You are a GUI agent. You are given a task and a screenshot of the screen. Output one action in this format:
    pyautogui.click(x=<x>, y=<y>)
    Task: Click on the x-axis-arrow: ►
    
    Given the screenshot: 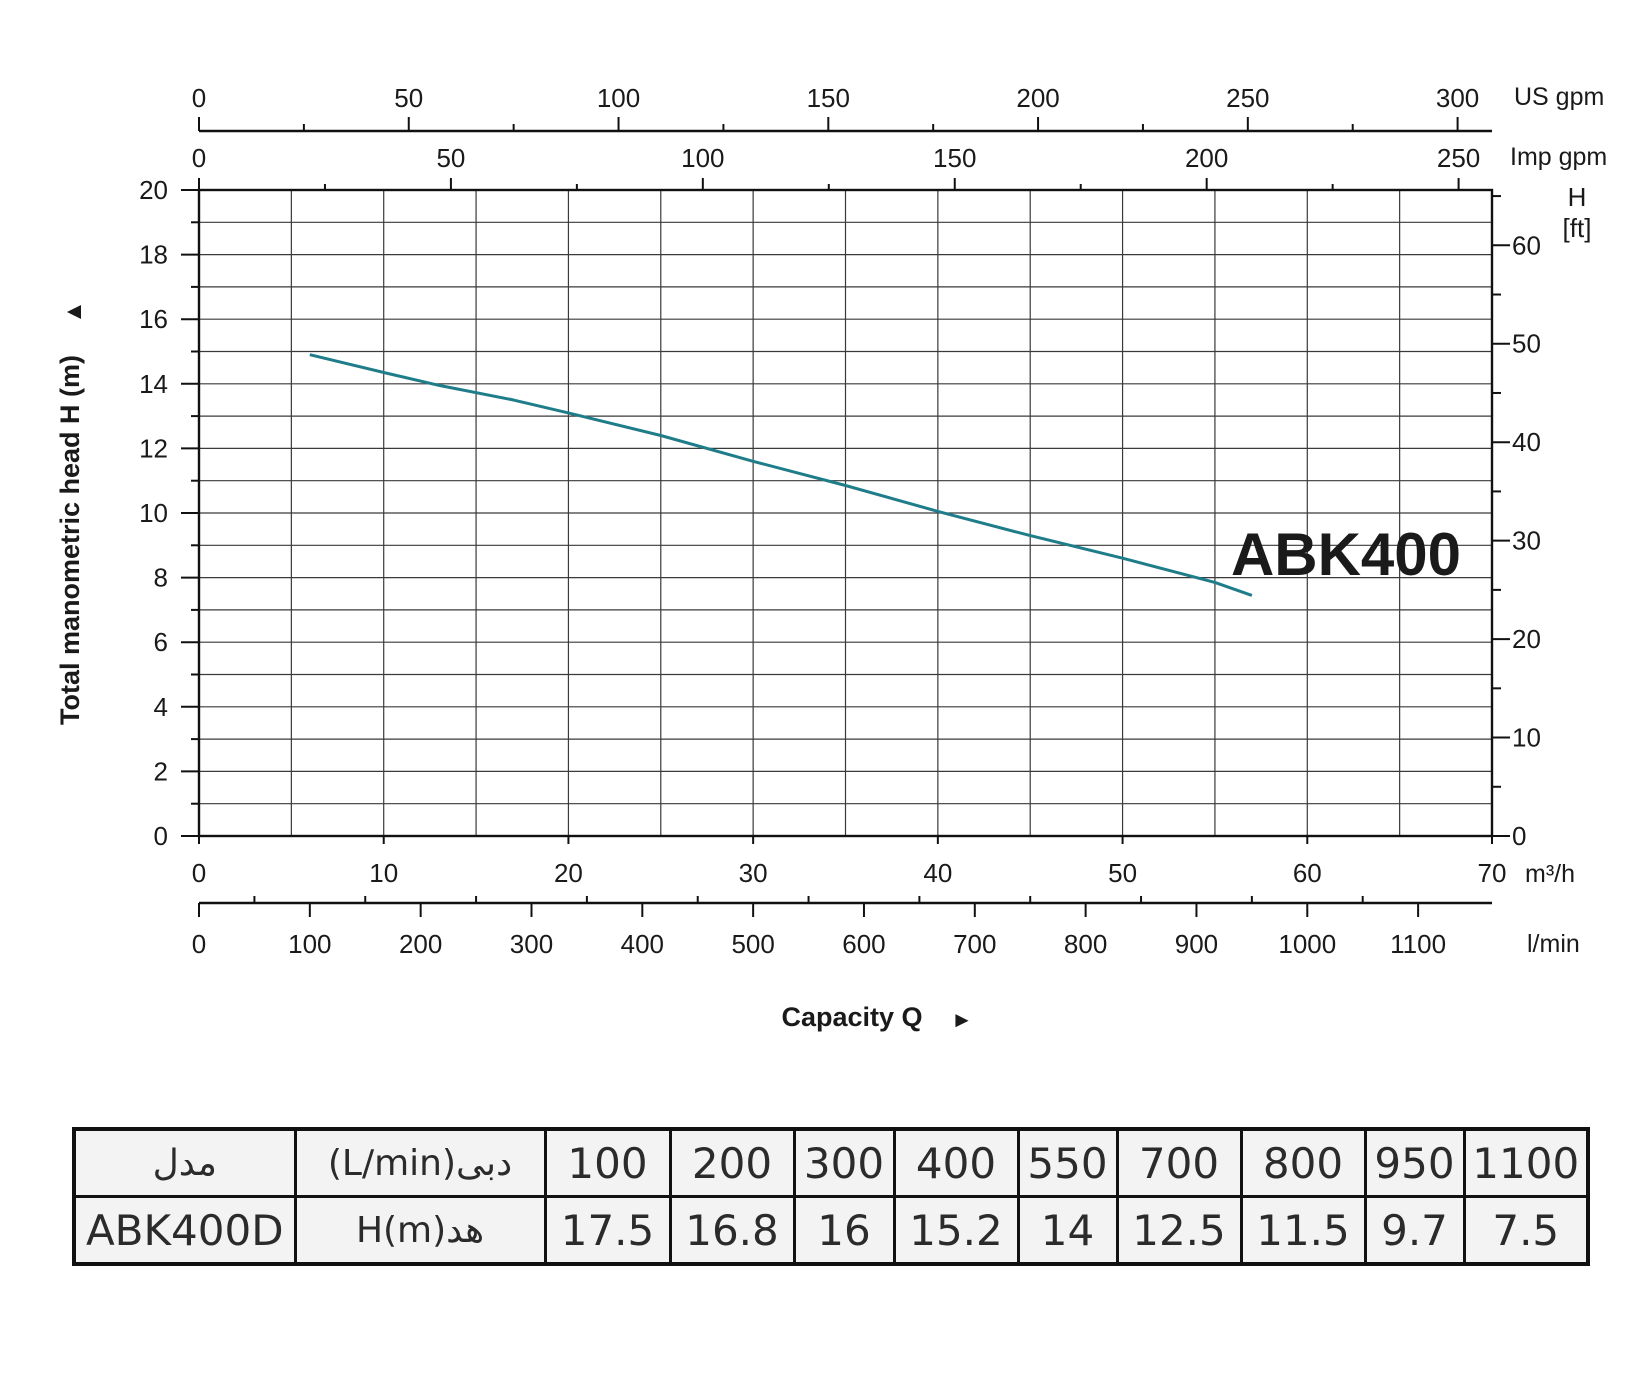 What is the action you would take?
    pyautogui.click(x=962, y=1019)
    